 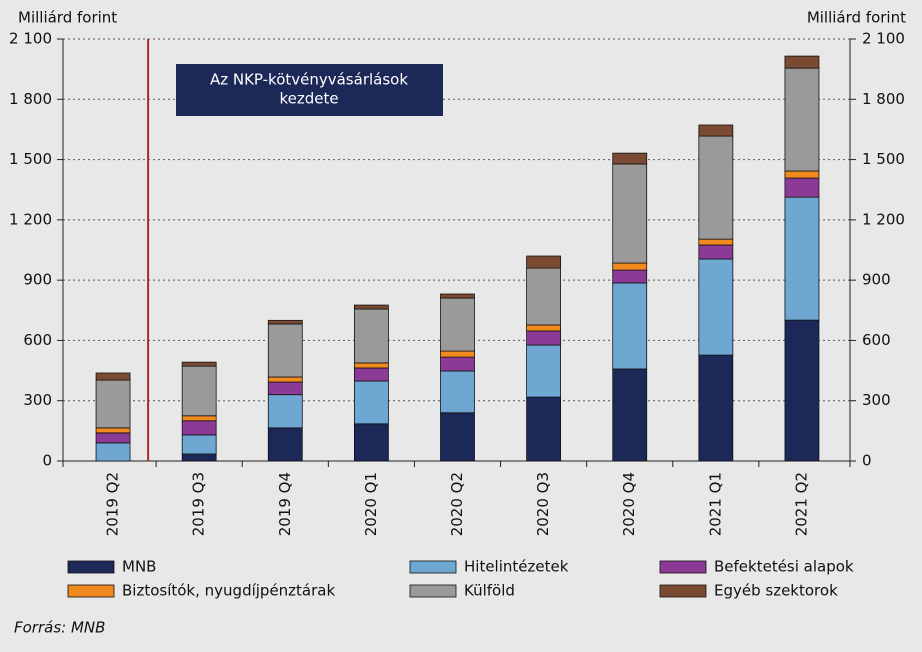 I want to click on x-tick-label: 2019 Q4, so click(x=285, y=504).